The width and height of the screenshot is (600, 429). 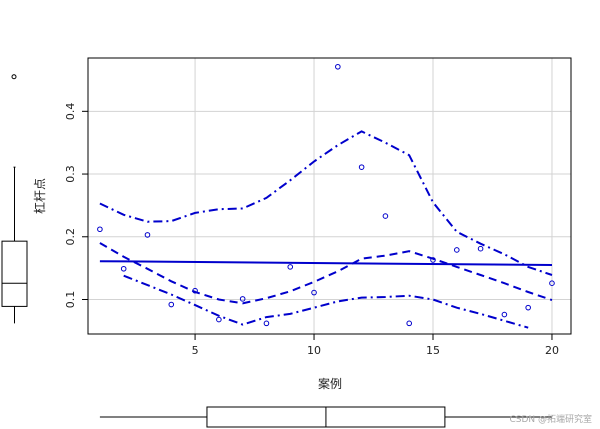 I want to click on y-tick-label: 0.1, so click(x=70, y=300).